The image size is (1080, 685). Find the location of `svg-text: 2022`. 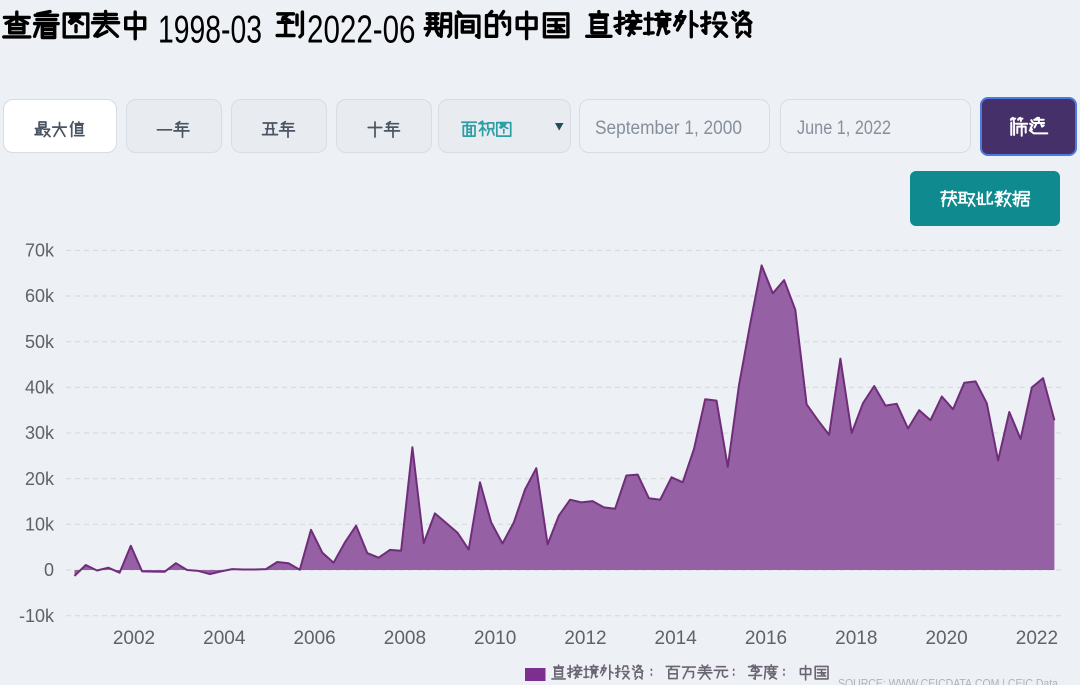

svg-text: 2022 is located at coordinates (1037, 638).